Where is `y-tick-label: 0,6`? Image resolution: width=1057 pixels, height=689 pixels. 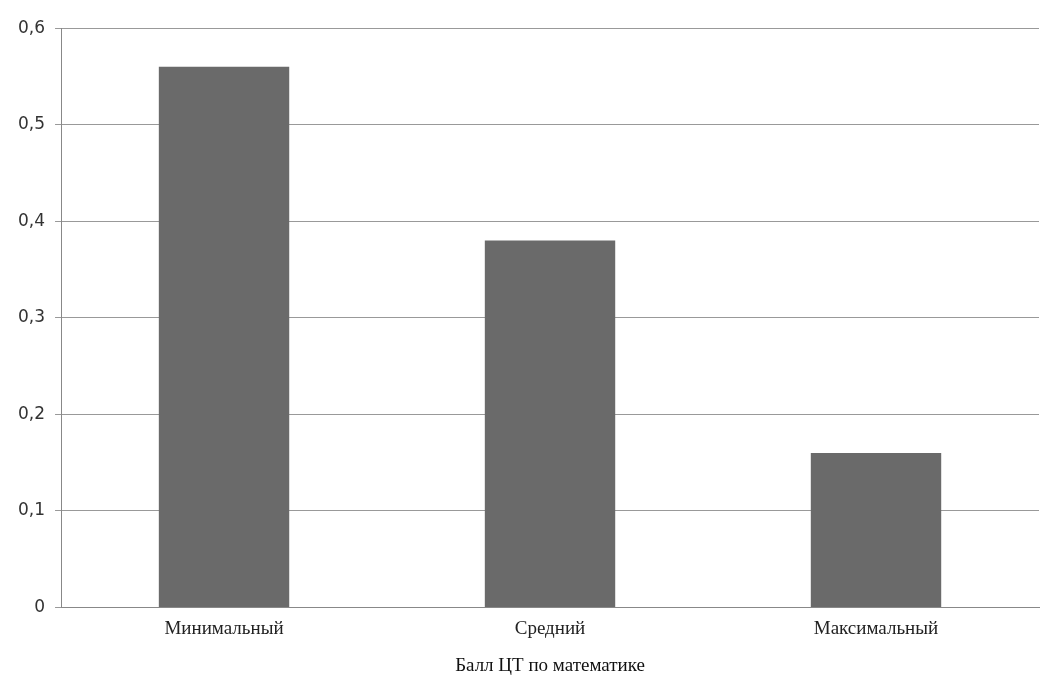 y-tick-label: 0,6 is located at coordinates (31, 26).